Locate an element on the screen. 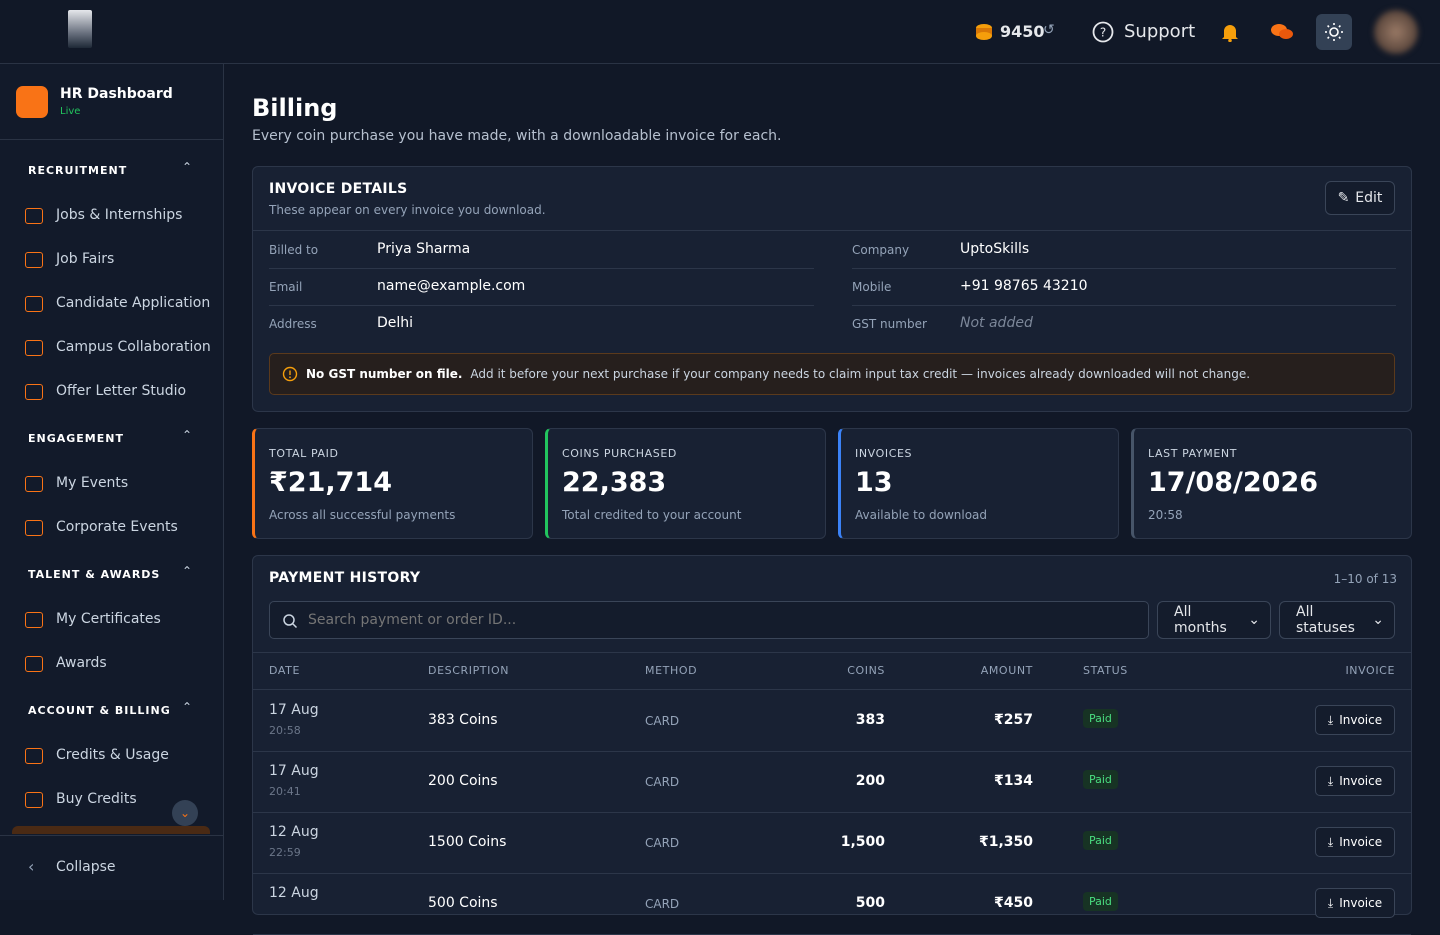  row-amount: ₹450 is located at coordinates (1013, 903).